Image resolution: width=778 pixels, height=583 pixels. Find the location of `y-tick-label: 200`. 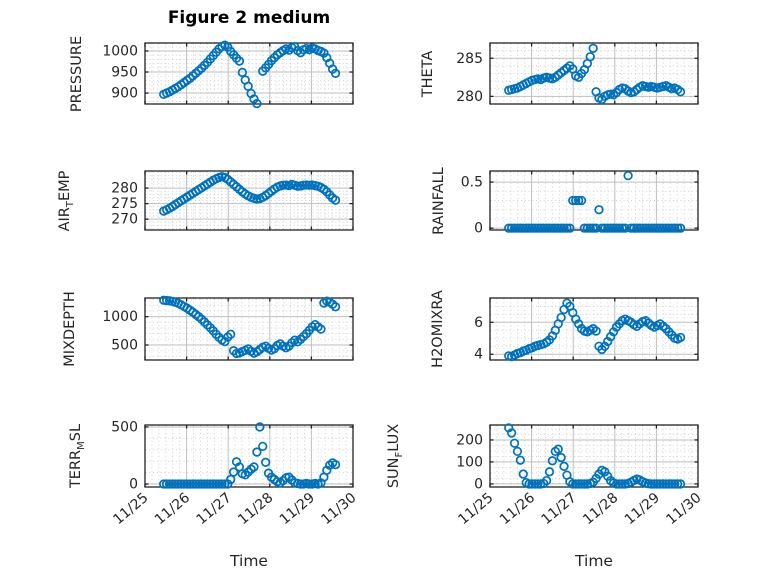

y-tick-label: 200 is located at coordinates (469, 440).